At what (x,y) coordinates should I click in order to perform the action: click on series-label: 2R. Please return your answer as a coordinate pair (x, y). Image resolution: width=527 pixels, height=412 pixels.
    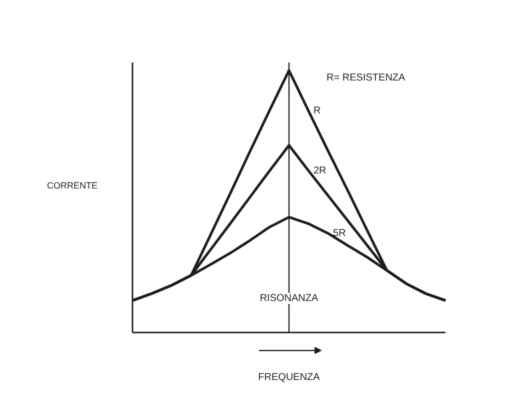
    Looking at the image, I should click on (319, 170).